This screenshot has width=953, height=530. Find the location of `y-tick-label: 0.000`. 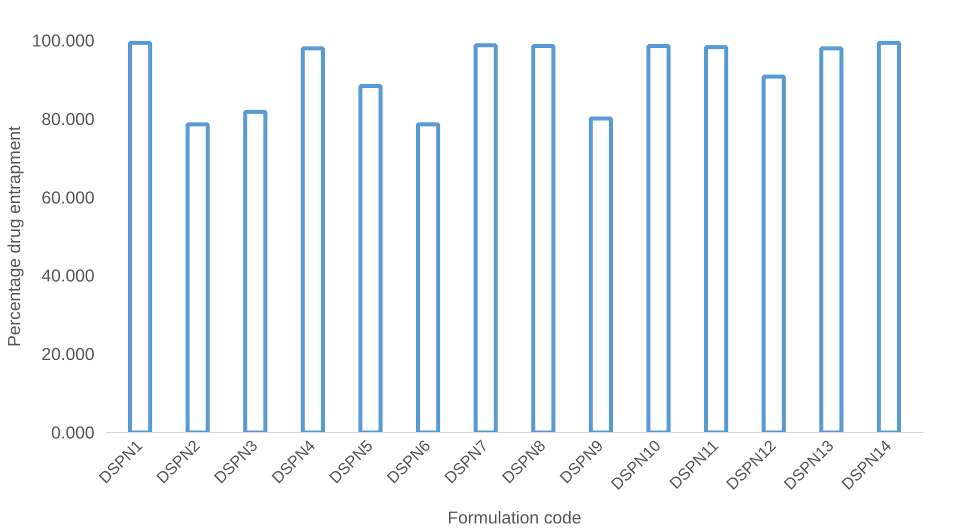

y-tick-label: 0.000 is located at coordinates (73, 432).